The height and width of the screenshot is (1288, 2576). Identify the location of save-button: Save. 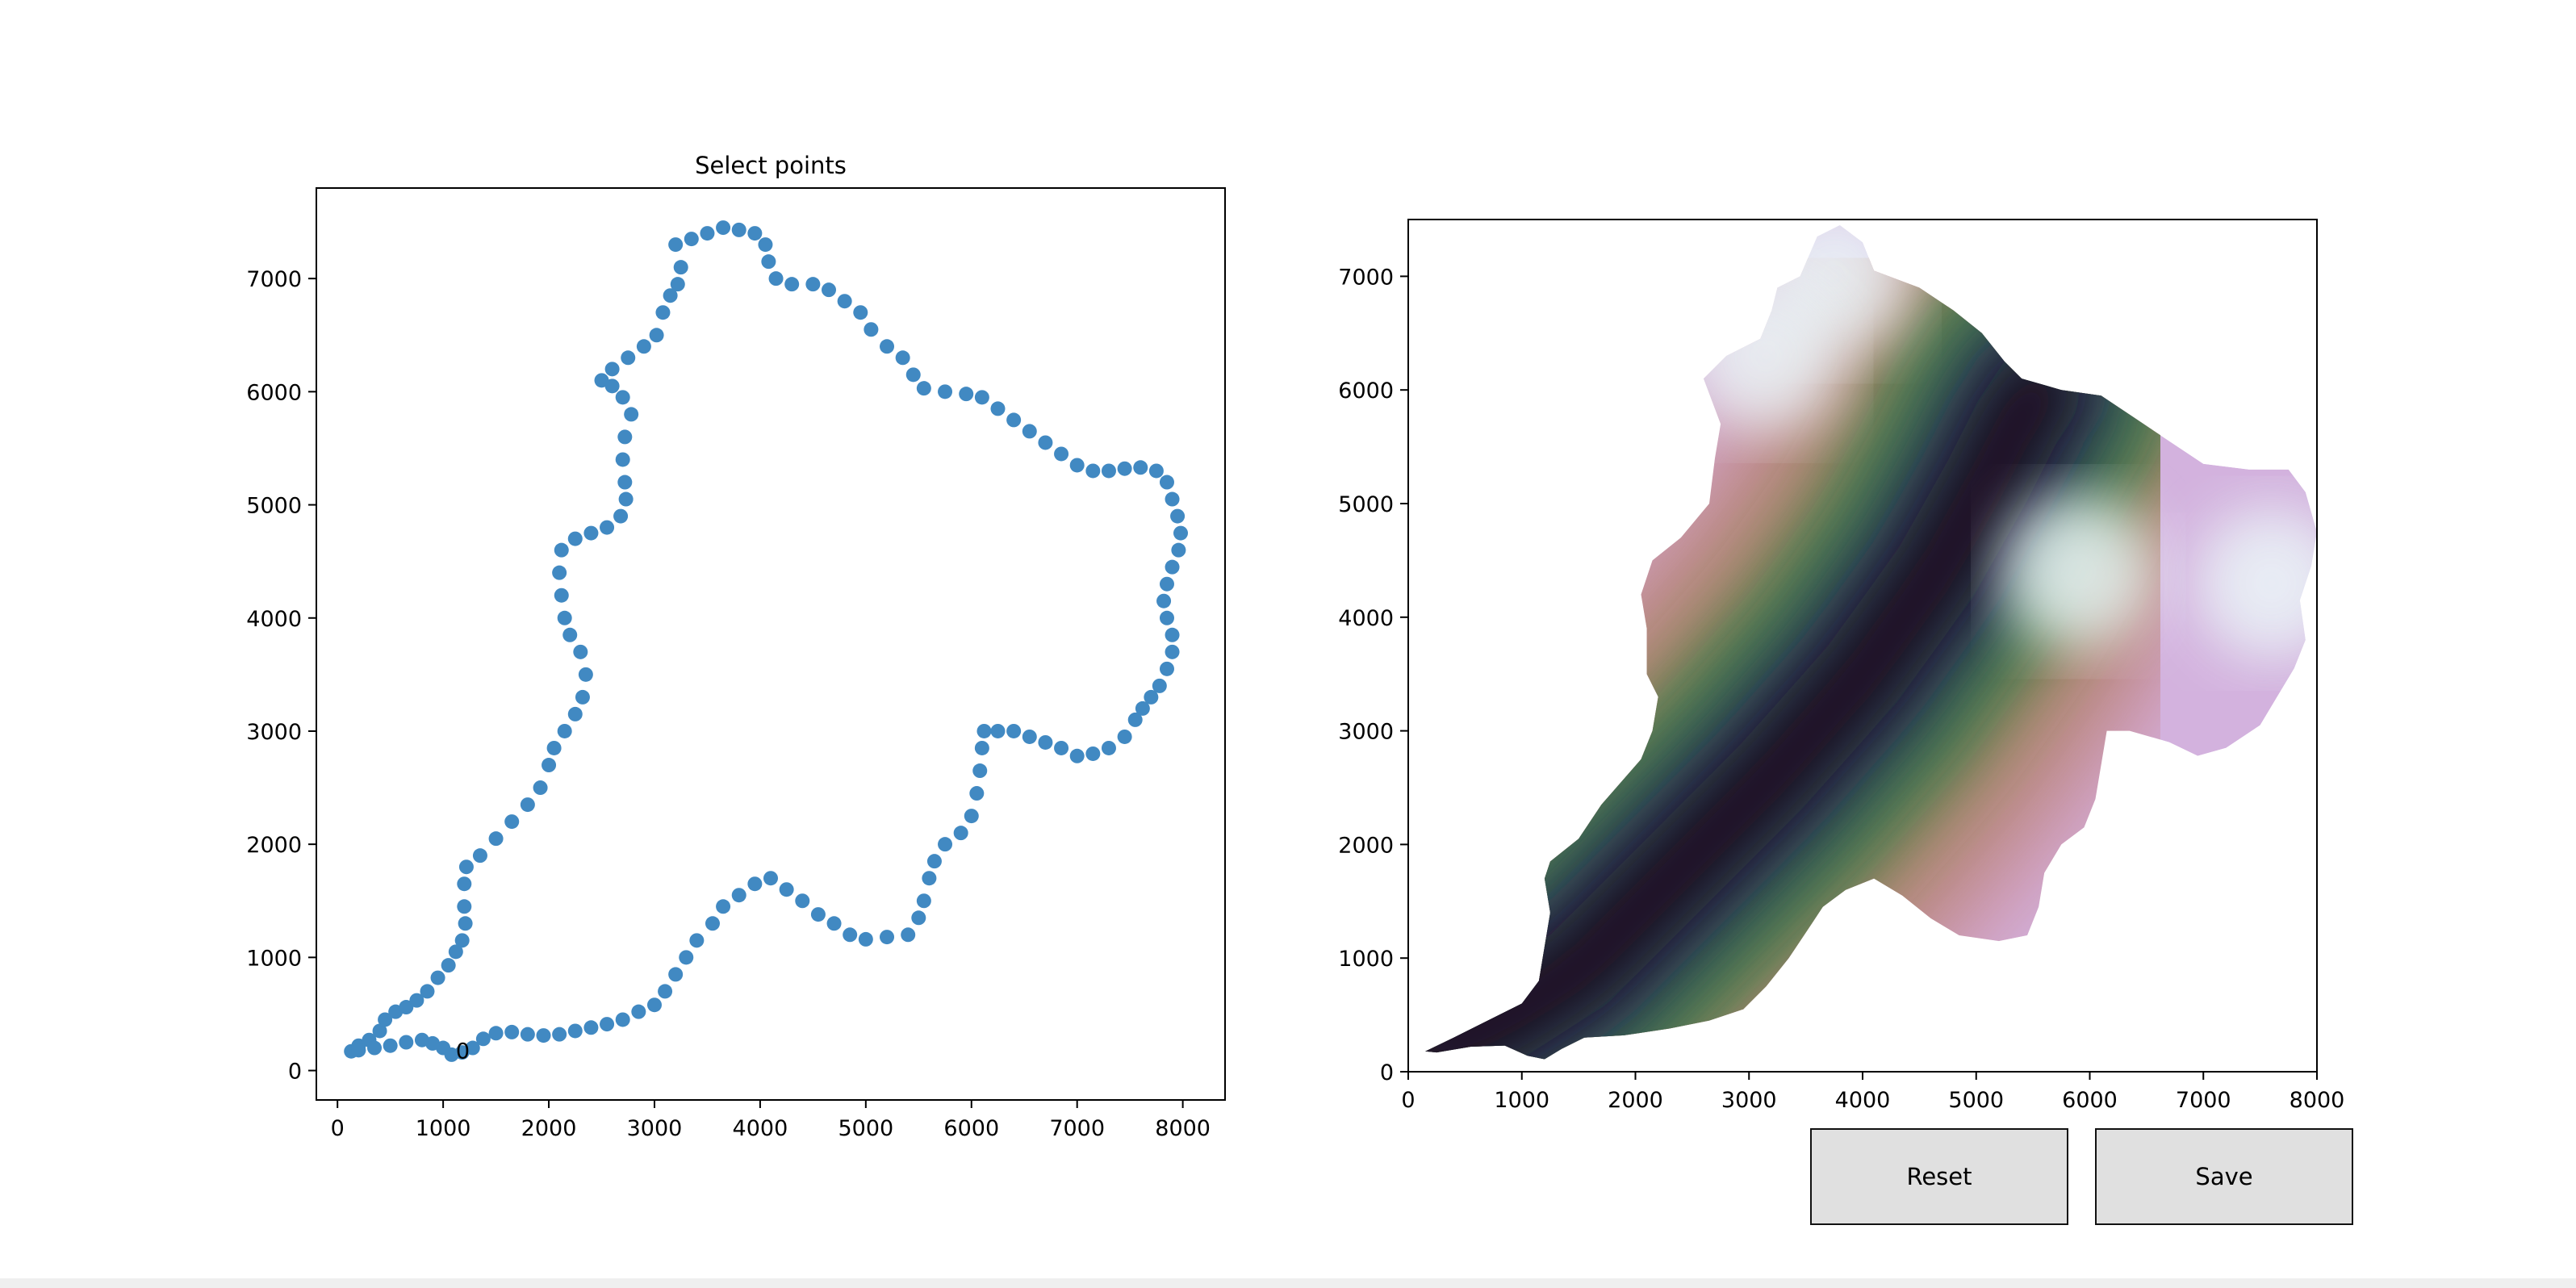
(2224, 1176).